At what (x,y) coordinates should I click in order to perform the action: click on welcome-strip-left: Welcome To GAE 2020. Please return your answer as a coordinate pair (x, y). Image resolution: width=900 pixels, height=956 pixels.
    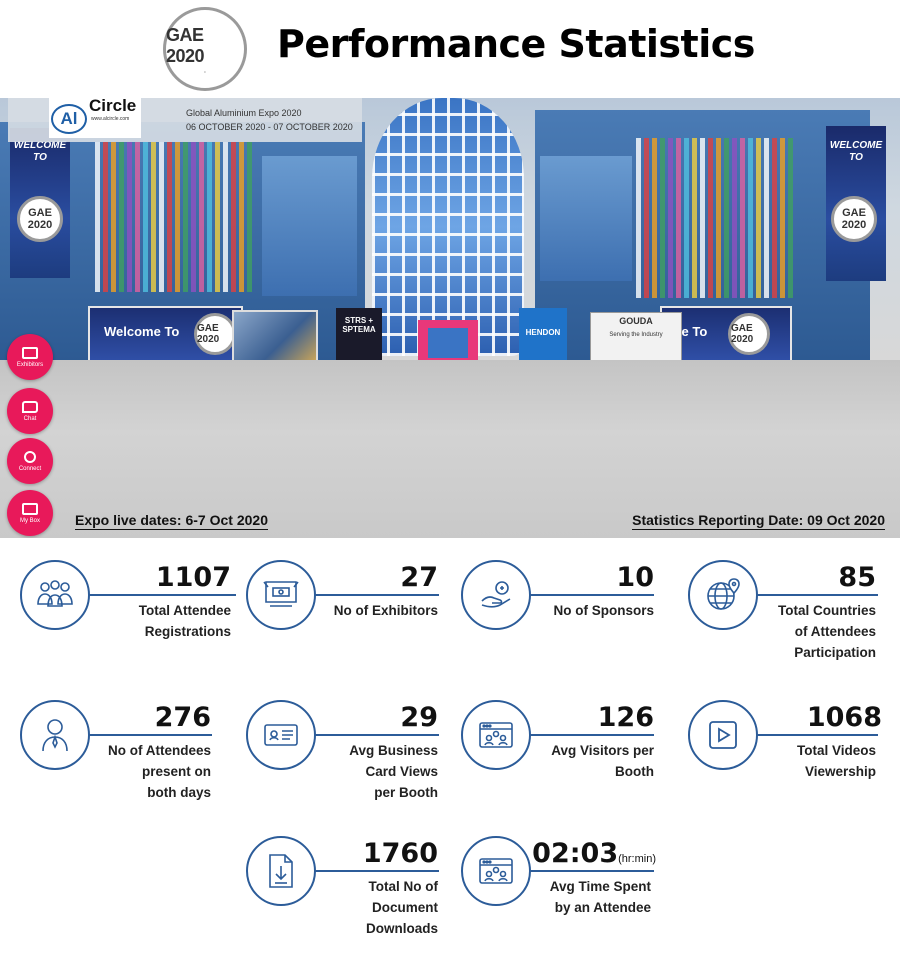
    Looking at the image, I should click on (165, 335).